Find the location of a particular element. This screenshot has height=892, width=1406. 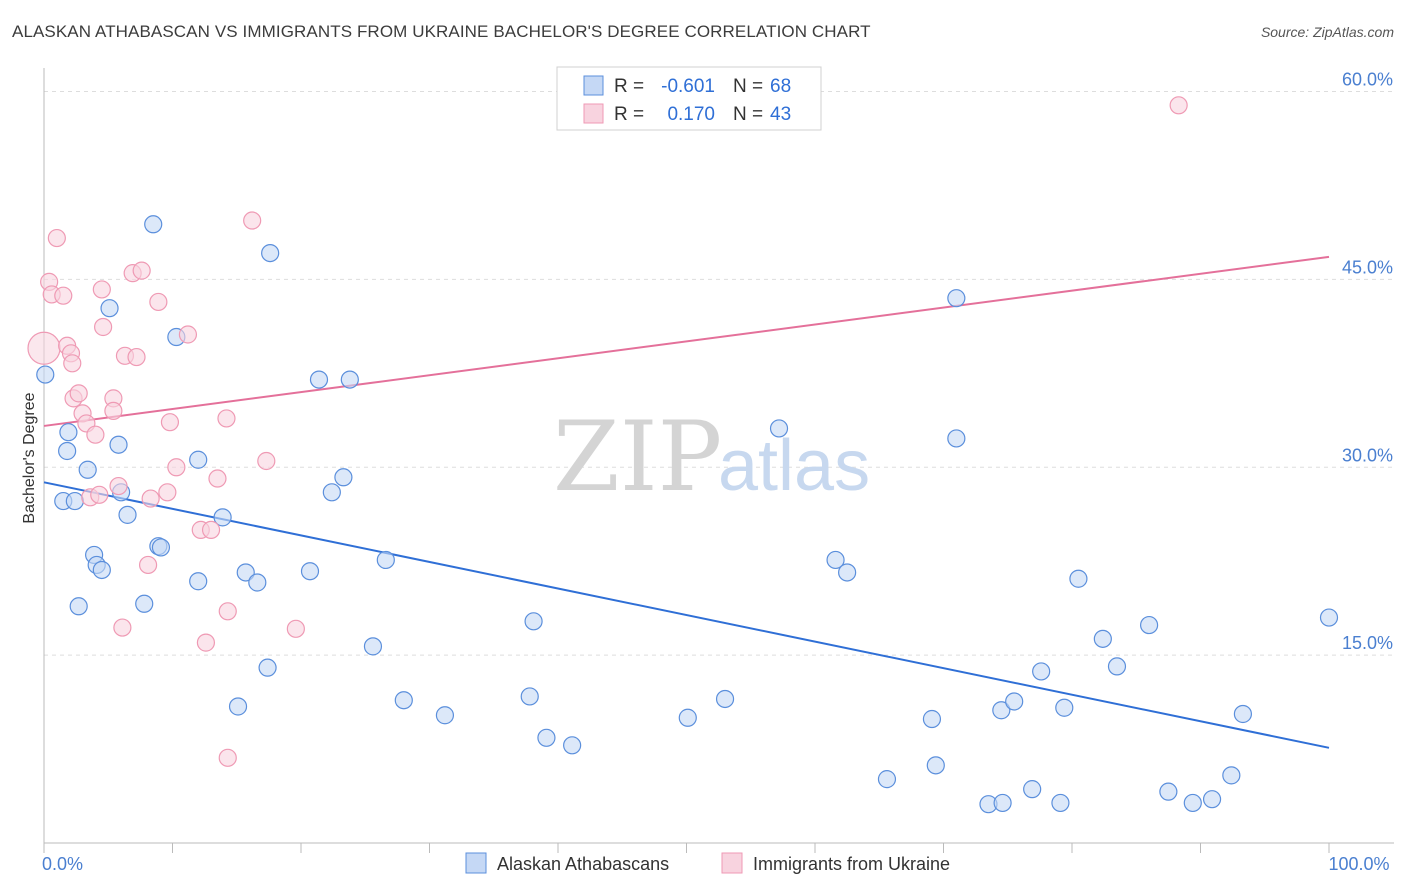

stats-legend: R = -0.601 N = 68 R = 0.170 N = 43 is located at coordinates (689, 98).